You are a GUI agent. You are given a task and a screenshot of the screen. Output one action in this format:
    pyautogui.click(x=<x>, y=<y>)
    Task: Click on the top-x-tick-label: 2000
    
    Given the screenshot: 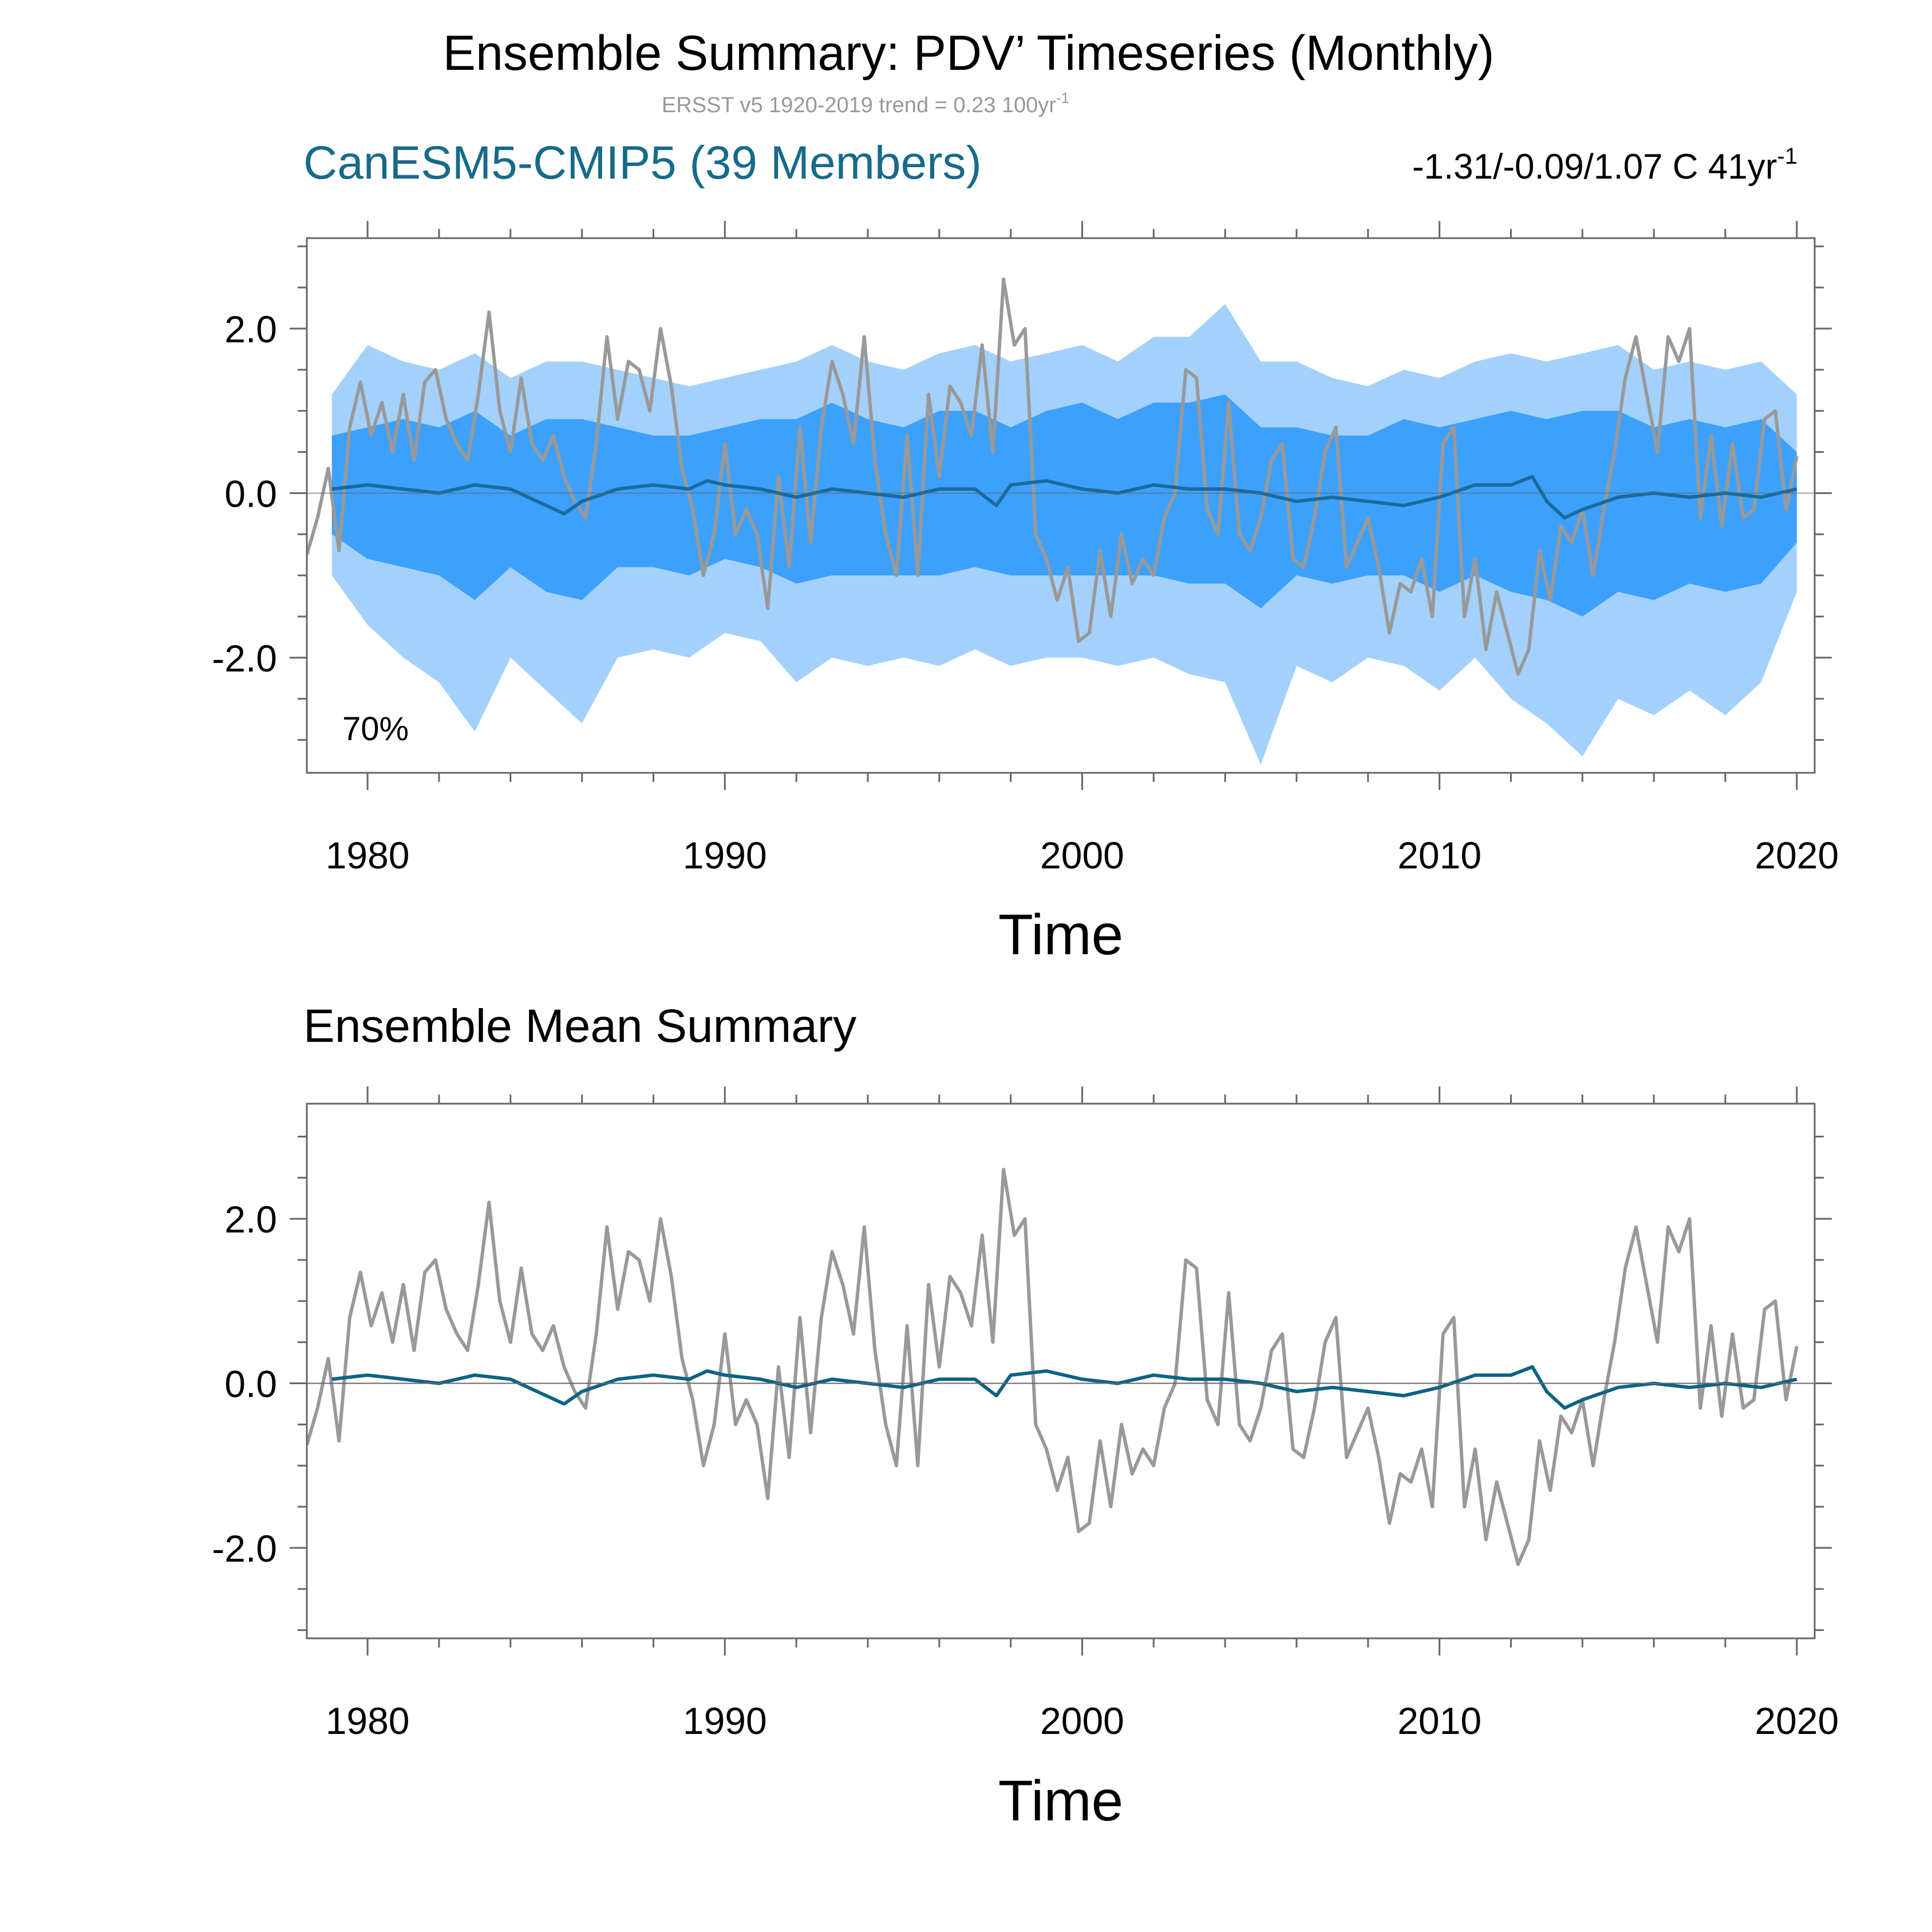 What is the action you would take?
    pyautogui.click(x=1082, y=855)
    